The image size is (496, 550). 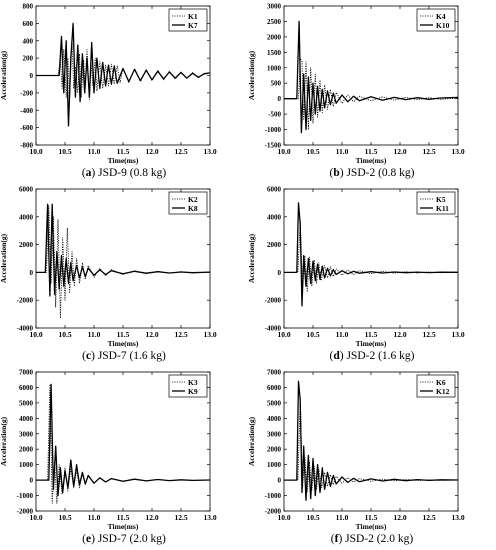 I want to click on caption-d: (d) JSD-2 (1.6 kg), so click(x=372, y=356).